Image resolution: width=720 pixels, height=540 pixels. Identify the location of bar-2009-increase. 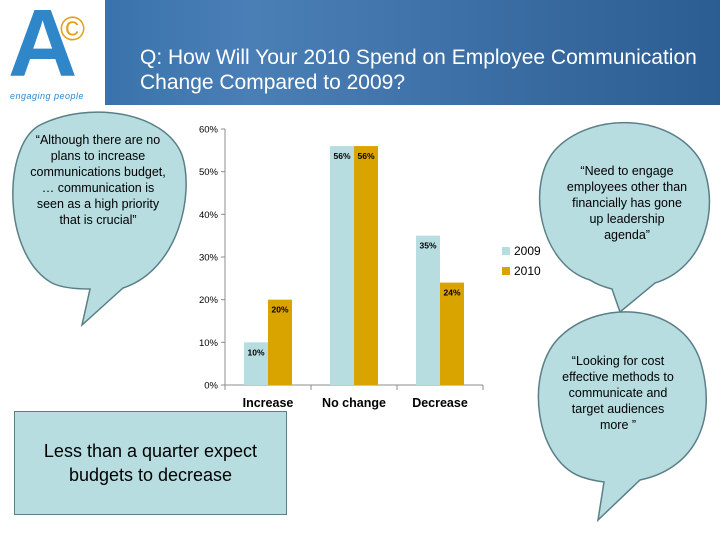
(256, 363).